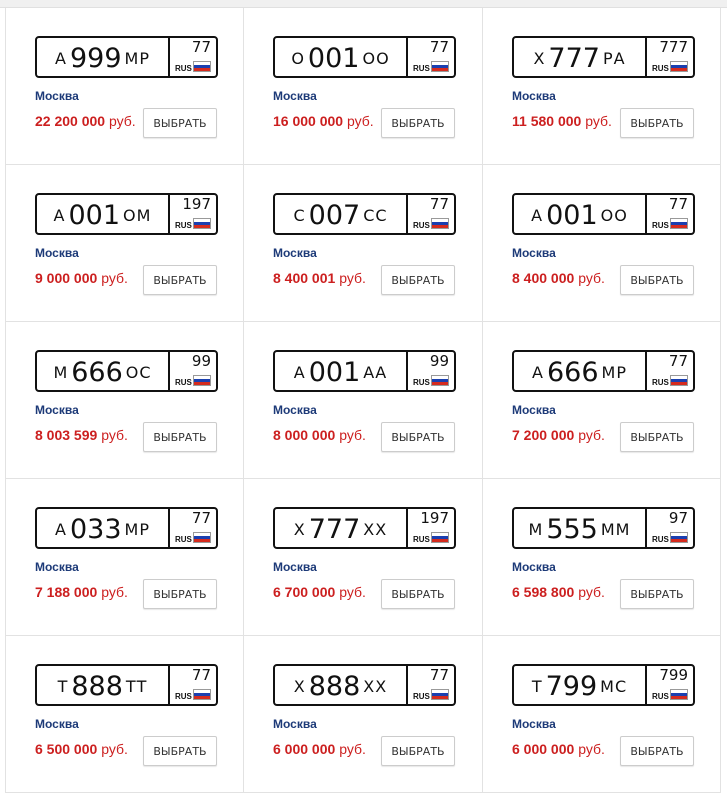  I want to click on price: 7 188 000 руб., so click(81, 592).